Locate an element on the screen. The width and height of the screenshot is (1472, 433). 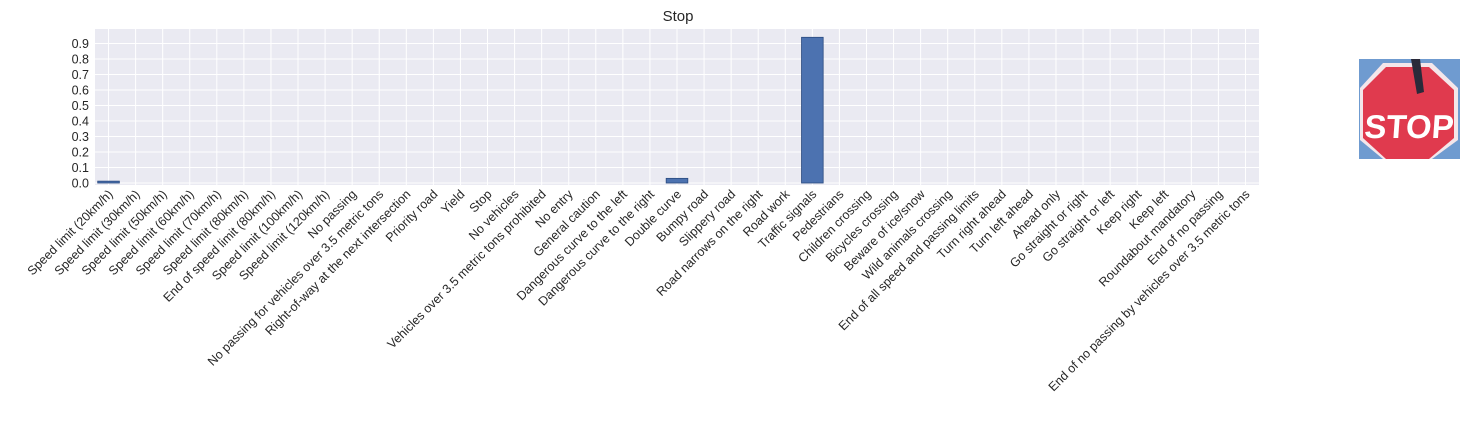
y-tick-label: 0.4 is located at coordinates (80, 122).